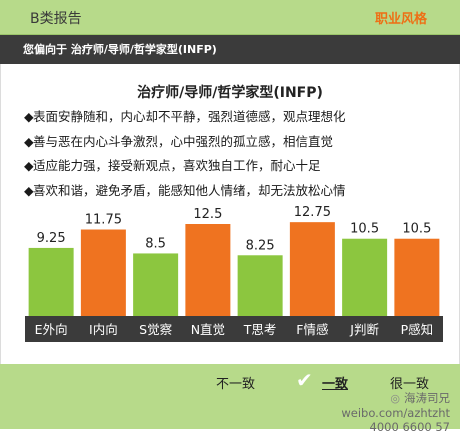 The height and width of the screenshot is (434, 460). Describe the element at coordinates (179, 141) in the screenshot. I see `trait-item: ◆善与恶在内心斗争激烈，心中强烈的孤立感，相信直觉` at that location.